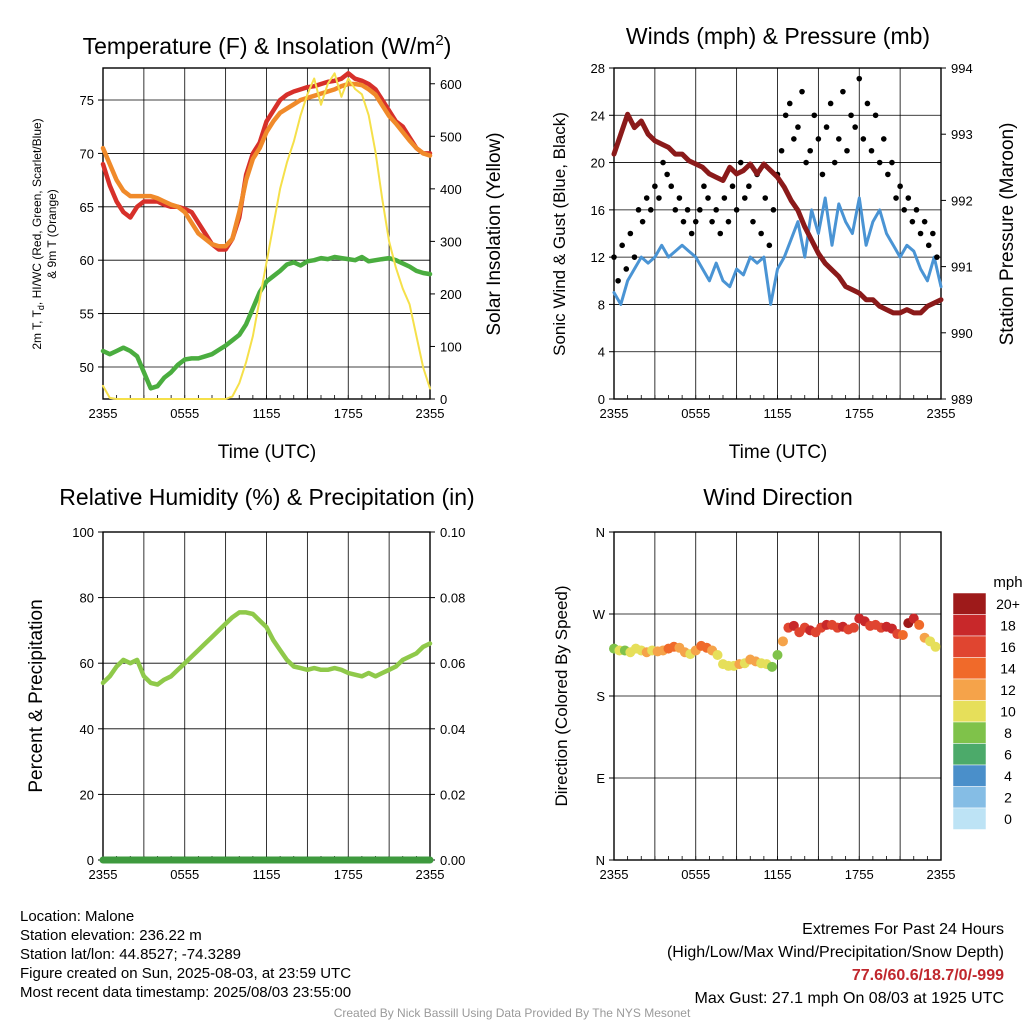 The width and height of the screenshot is (1024, 1024). I want to click on y-tick-label: 20, so click(598, 163).